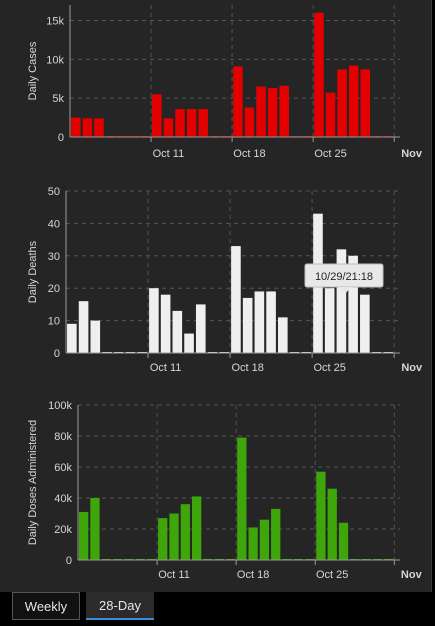  Describe the element at coordinates (63, 530) in the screenshot. I see `y-tick-label: 20k` at that location.